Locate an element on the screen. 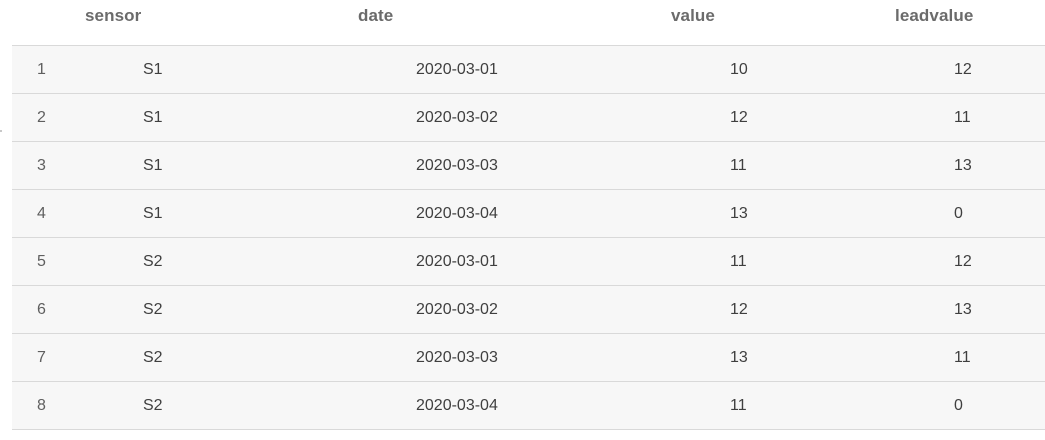  table-row: 1 S1 2020-03-01 10 12 is located at coordinates (528, 70).